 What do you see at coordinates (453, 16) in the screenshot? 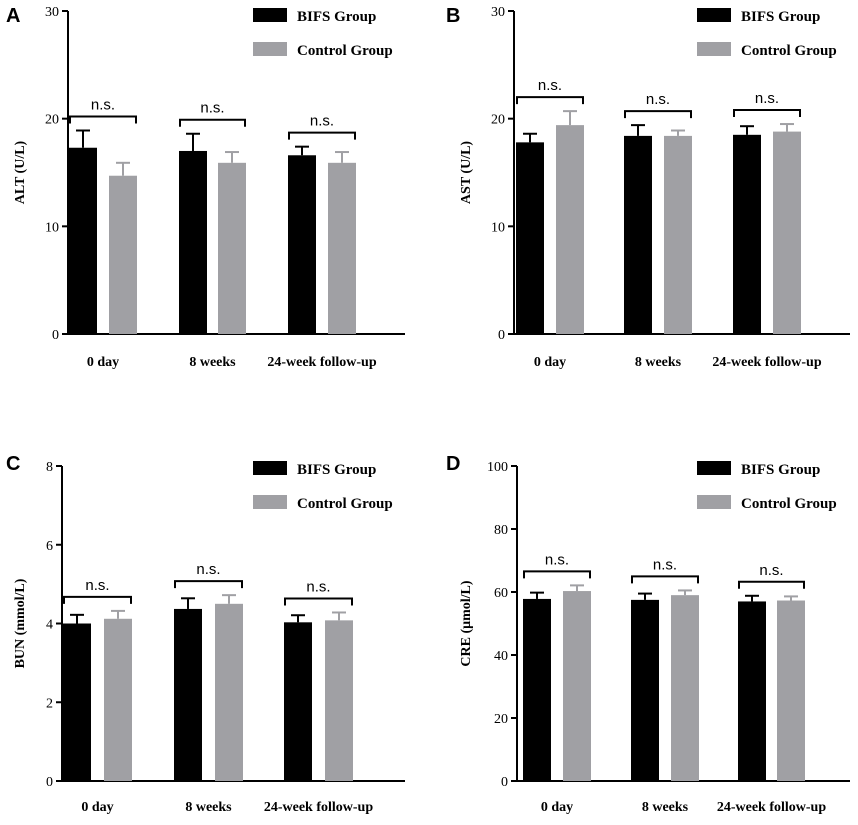
I see `panel-letter: B` at bounding box center [453, 16].